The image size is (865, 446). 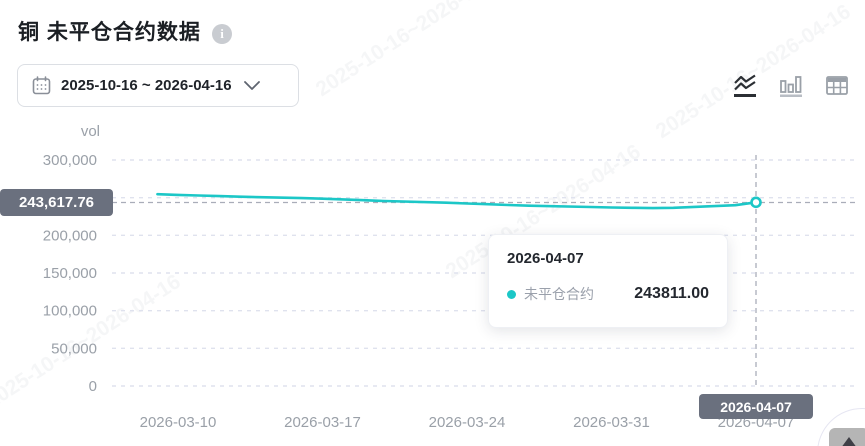 What do you see at coordinates (74, 348) in the screenshot?
I see `svg-text: 50,000` at bounding box center [74, 348].